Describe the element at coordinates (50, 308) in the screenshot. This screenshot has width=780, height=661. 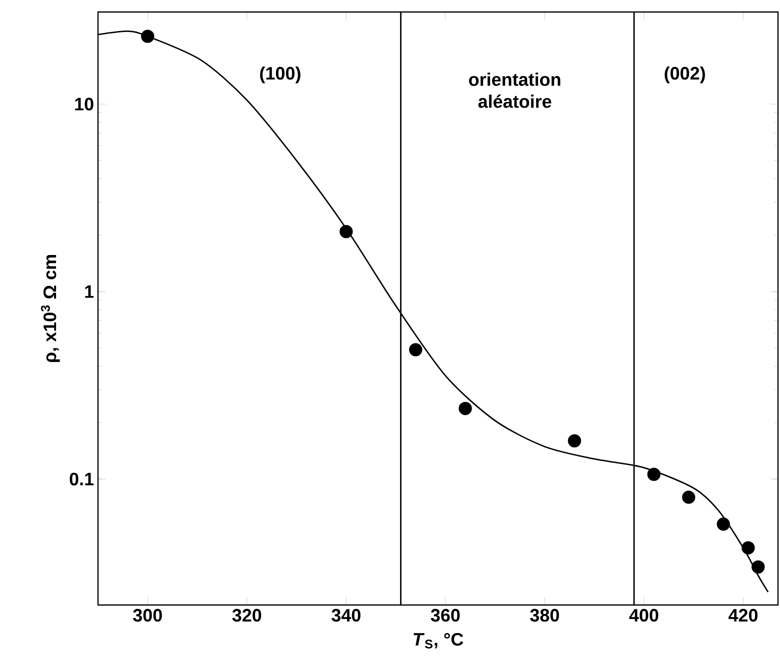
I see `y-axis-title: ρ, x10$^{3}$ Ω cm` at that location.